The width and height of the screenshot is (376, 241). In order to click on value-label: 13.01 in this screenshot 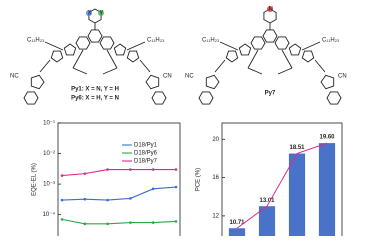, I will do `click(267, 201)`.